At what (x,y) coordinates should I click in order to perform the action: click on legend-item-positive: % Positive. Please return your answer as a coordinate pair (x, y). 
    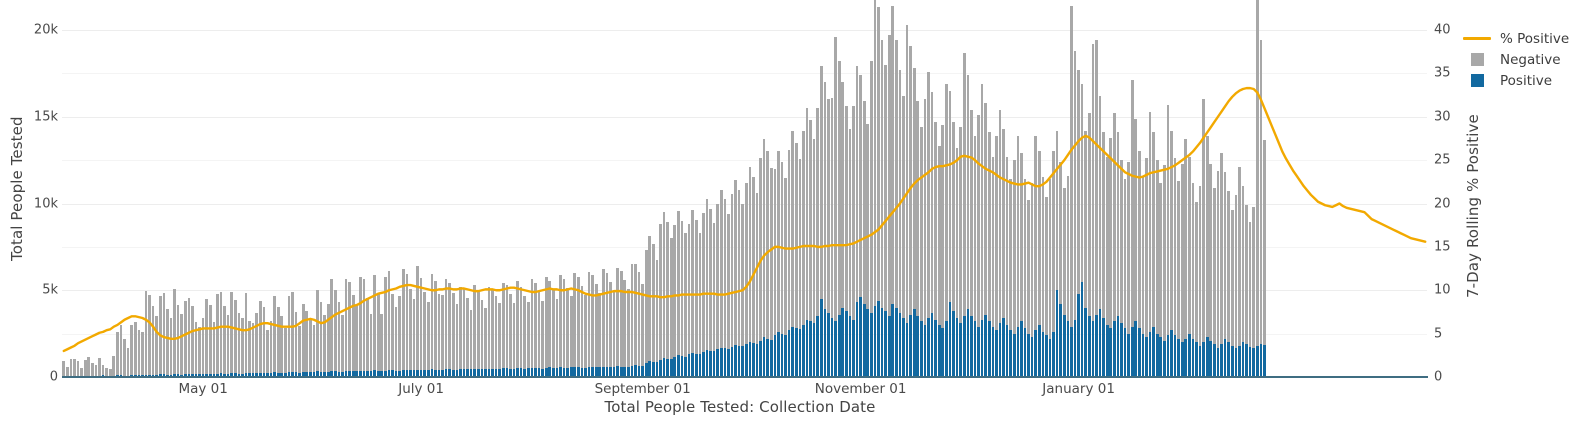
    Looking at the image, I should click on (1525, 38).